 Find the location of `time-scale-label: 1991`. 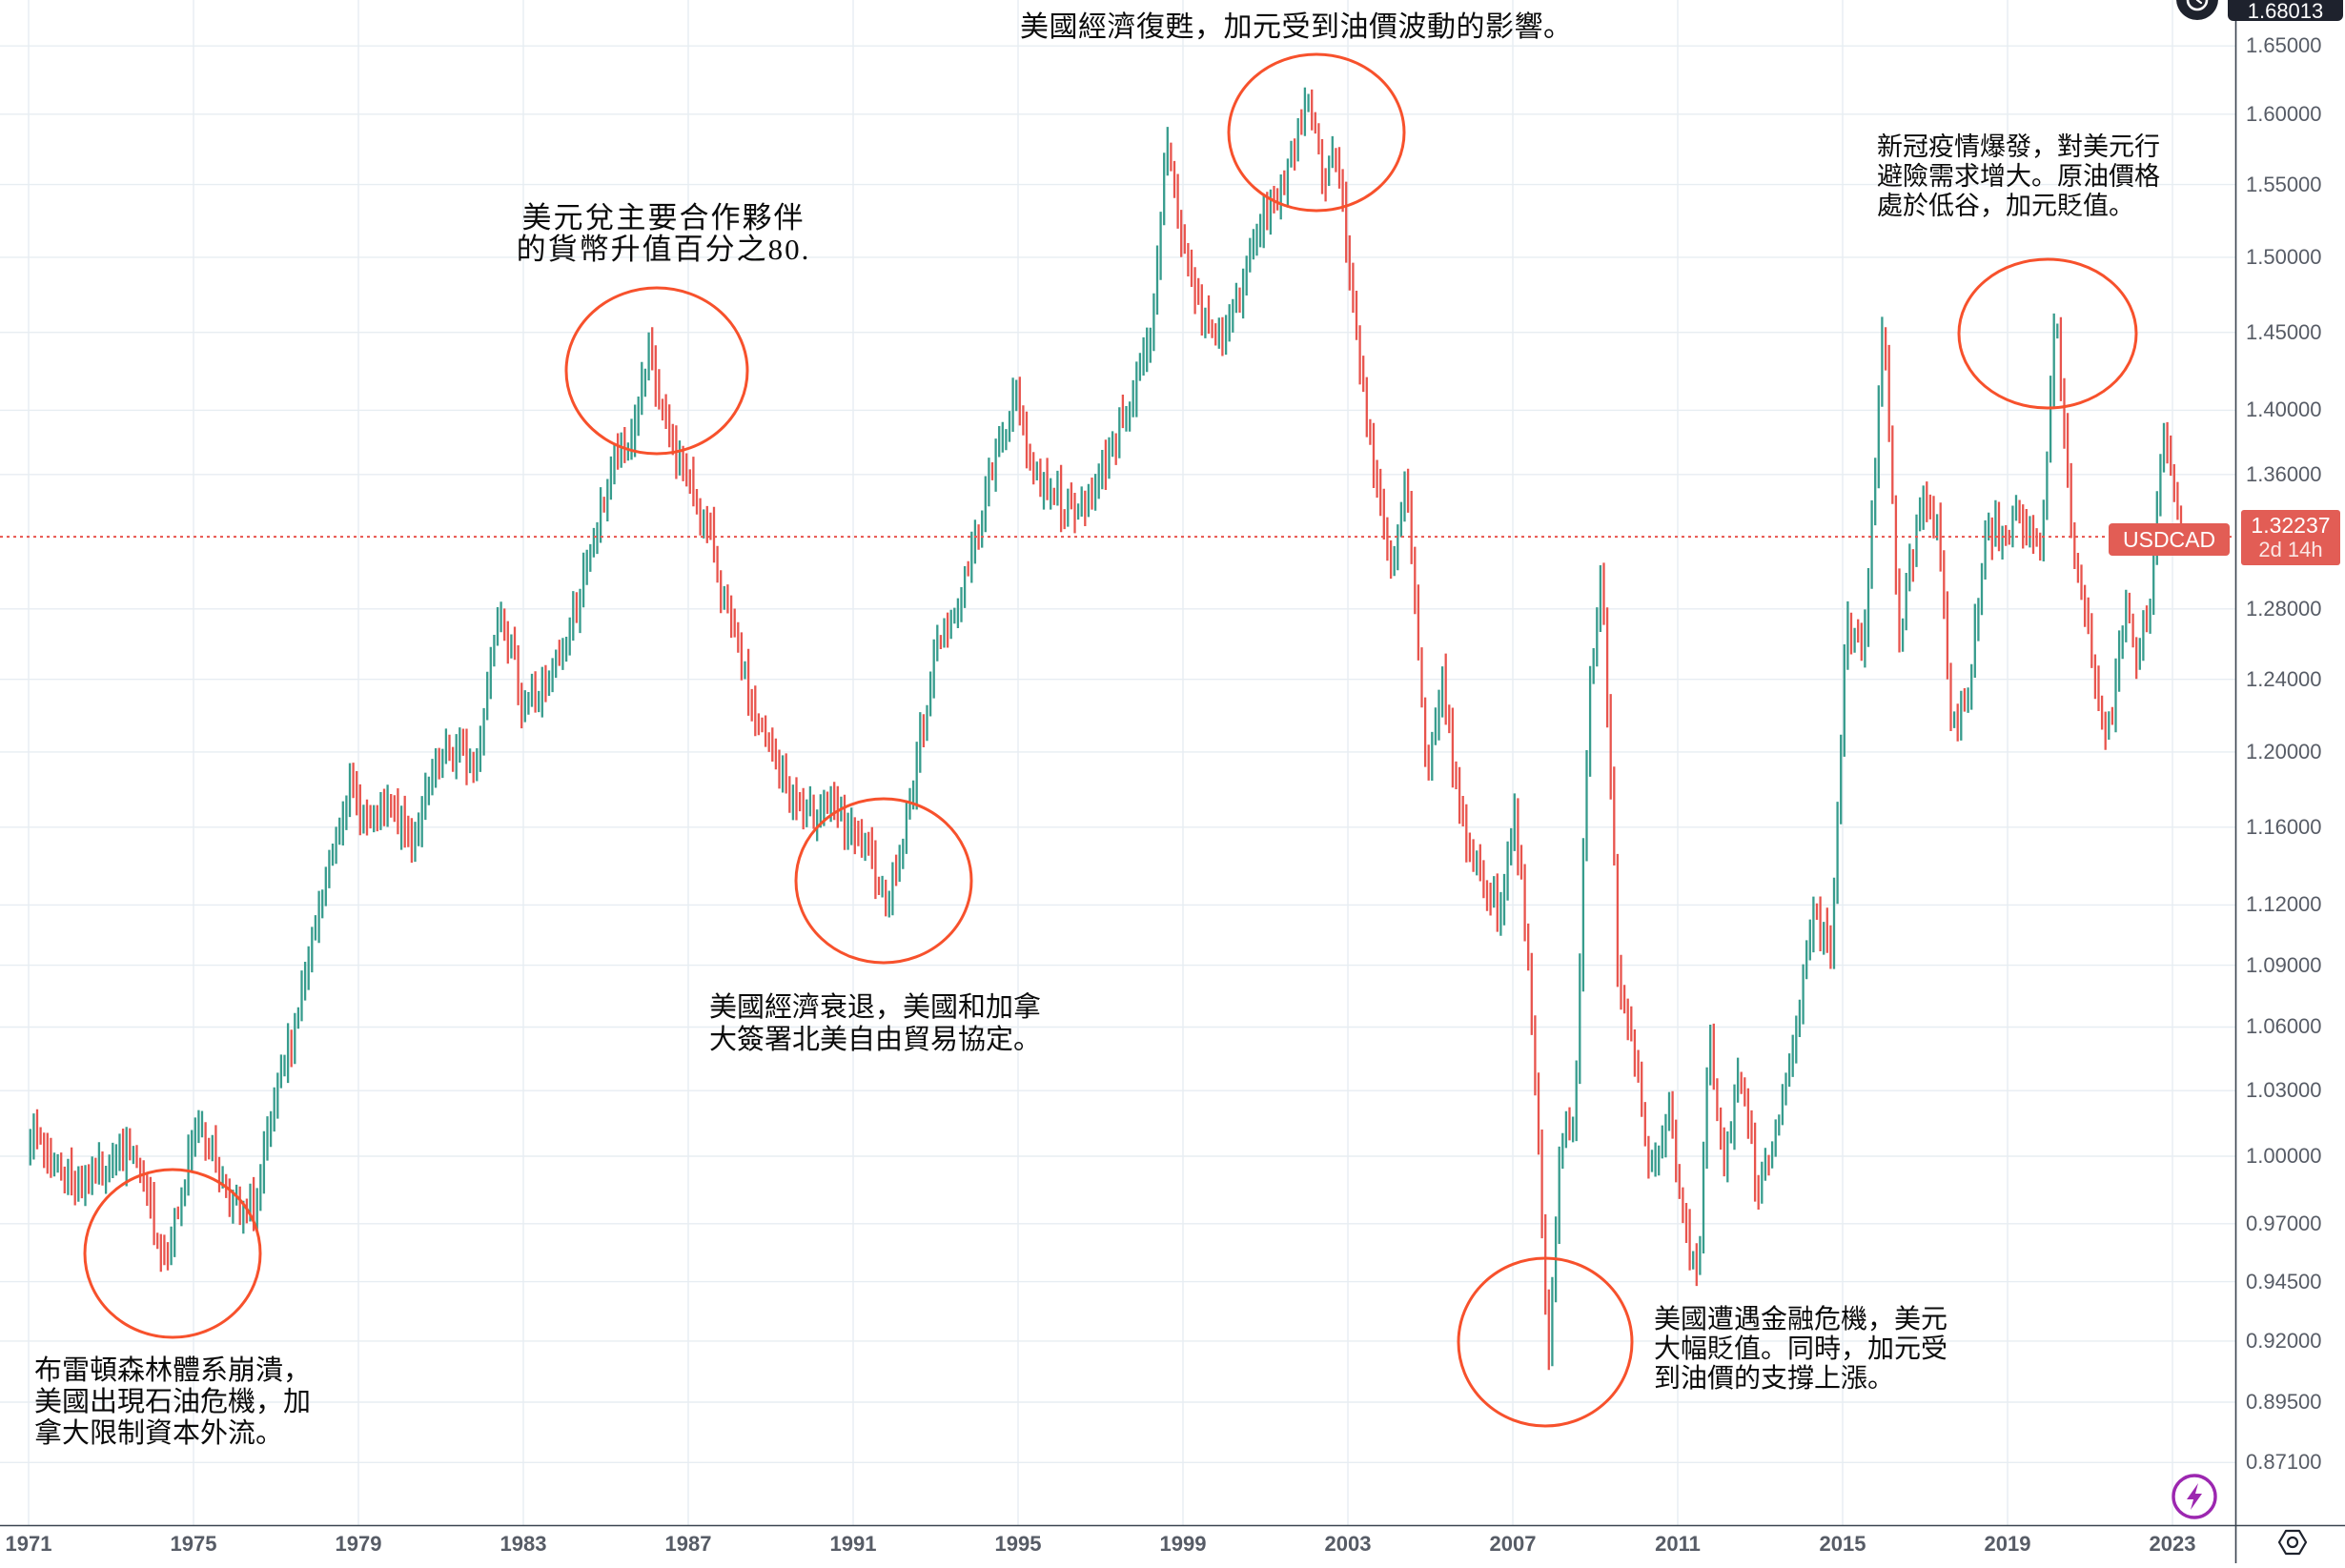

time-scale-label: 1991 is located at coordinates (853, 1544).